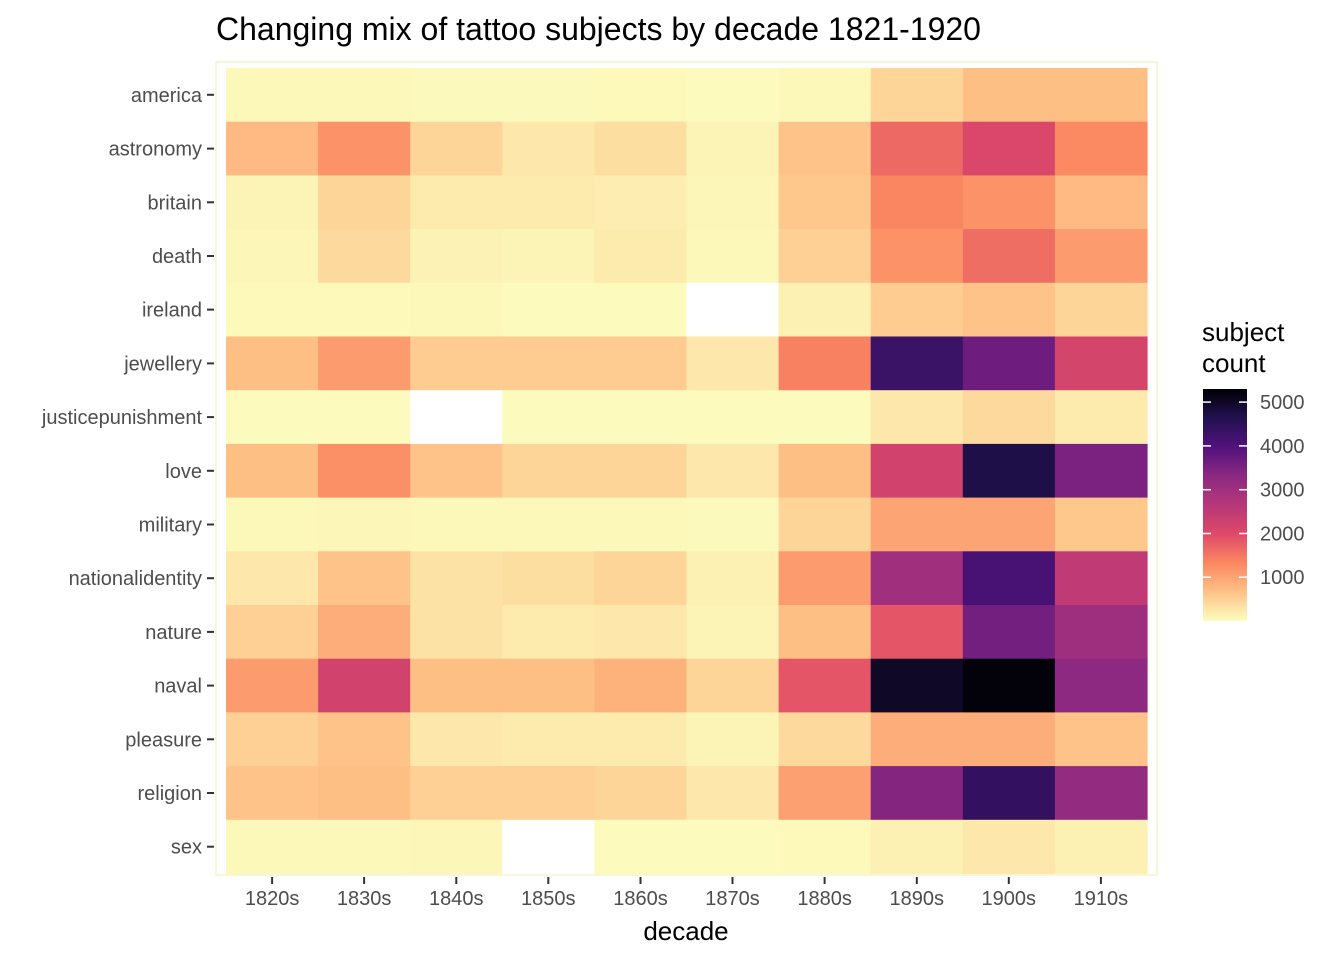 This screenshot has height=965, width=1344. I want to click on heatmap-cell-love-1870s, so click(733, 471).